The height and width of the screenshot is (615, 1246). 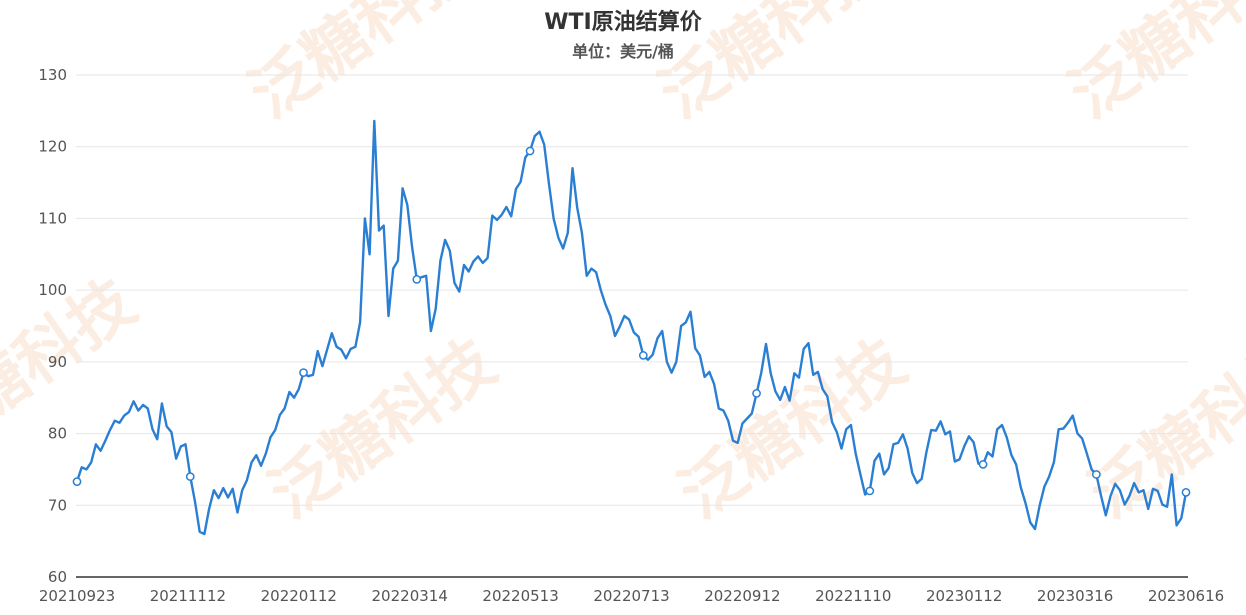 I want to click on x-tick-label: 20220713, so click(x=631, y=596).